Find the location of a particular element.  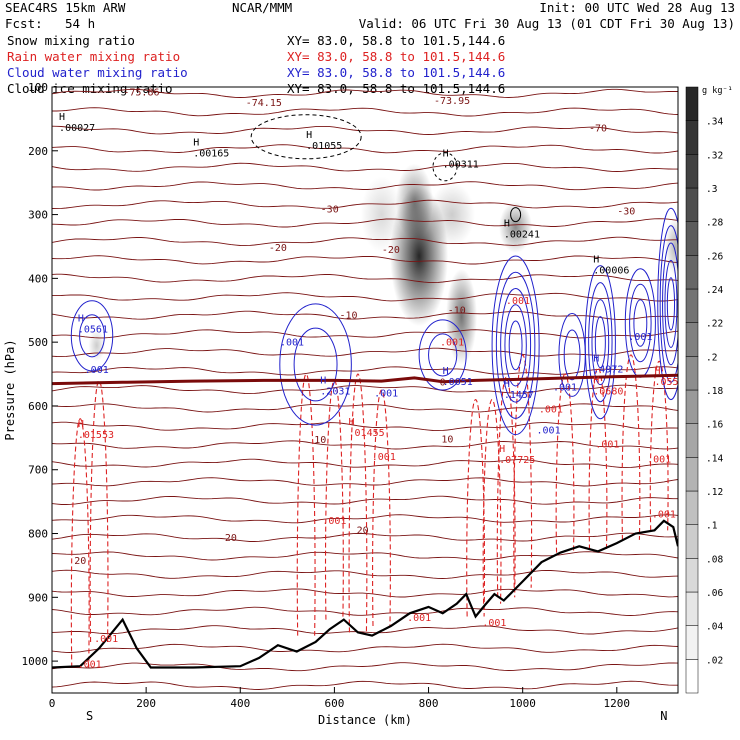

temperature-label: -30 is located at coordinates (330, 210).